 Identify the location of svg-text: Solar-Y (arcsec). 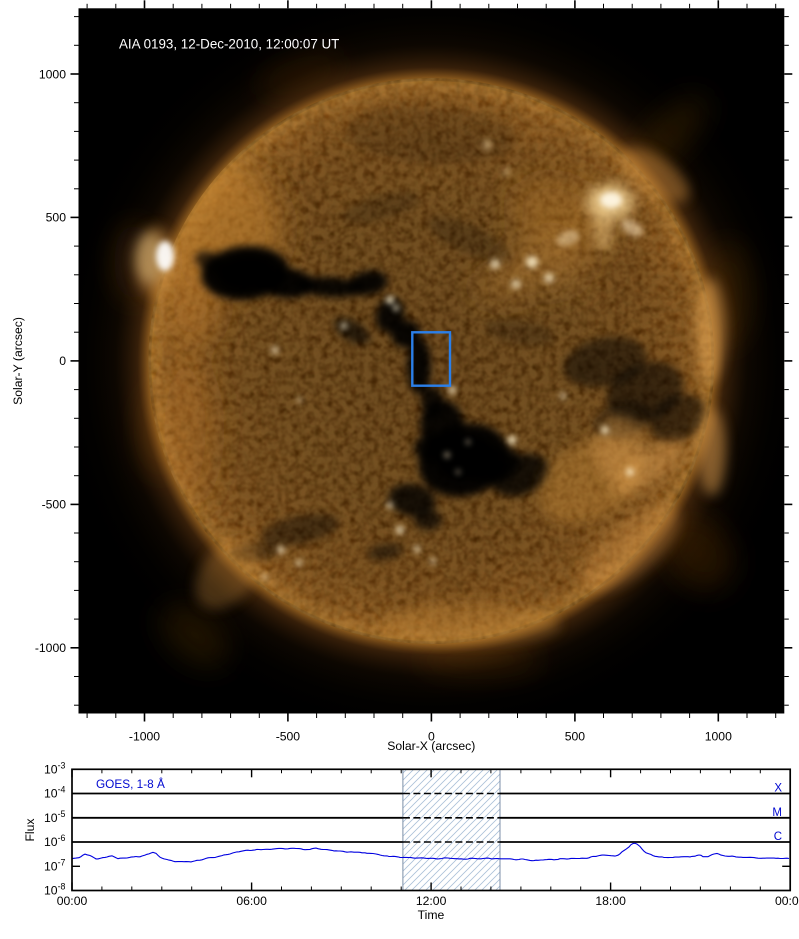
(18, 361).